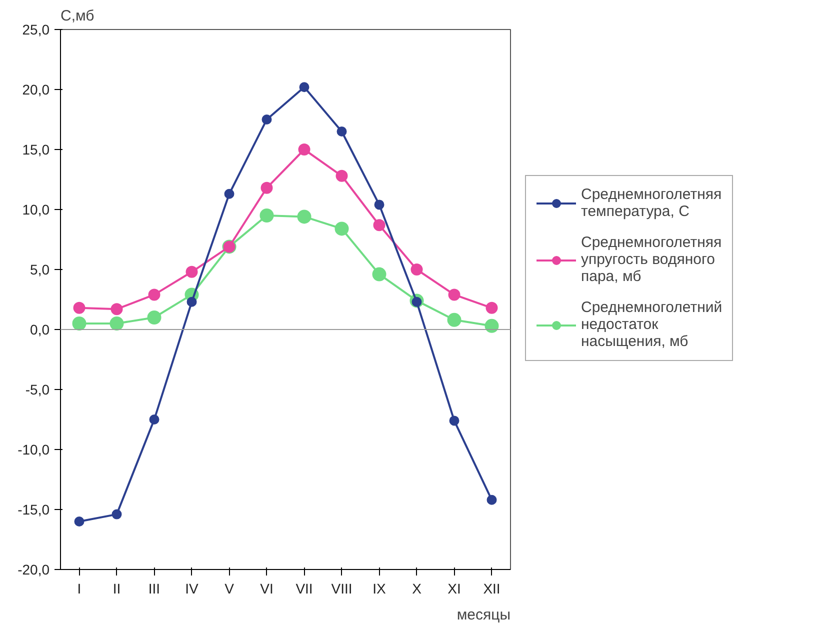  Describe the element at coordinates (304, 588) in the screenshot. I see `x-tick-label: VII` at that location.